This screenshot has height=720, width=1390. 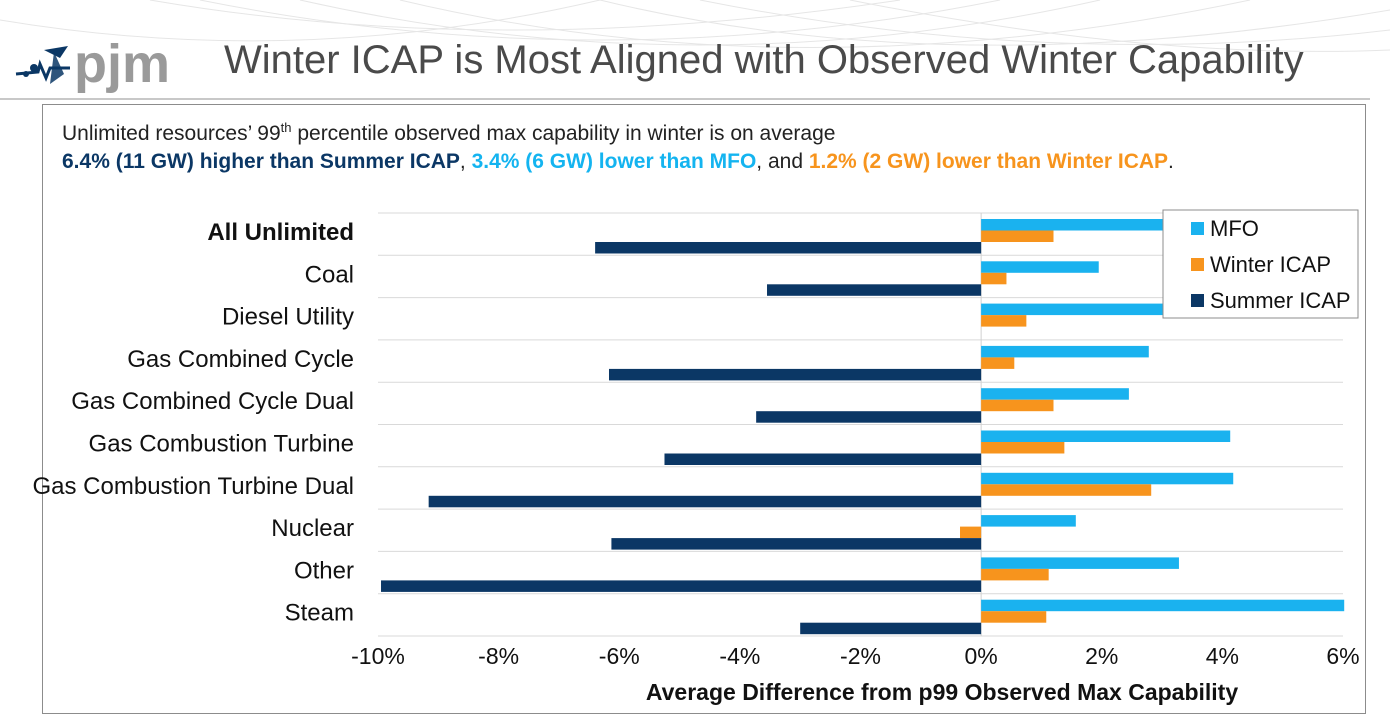 What do you see at coordinates (324, 570) in the screenshot?
I see `category-label: Other` at bounding box center [324, 570].